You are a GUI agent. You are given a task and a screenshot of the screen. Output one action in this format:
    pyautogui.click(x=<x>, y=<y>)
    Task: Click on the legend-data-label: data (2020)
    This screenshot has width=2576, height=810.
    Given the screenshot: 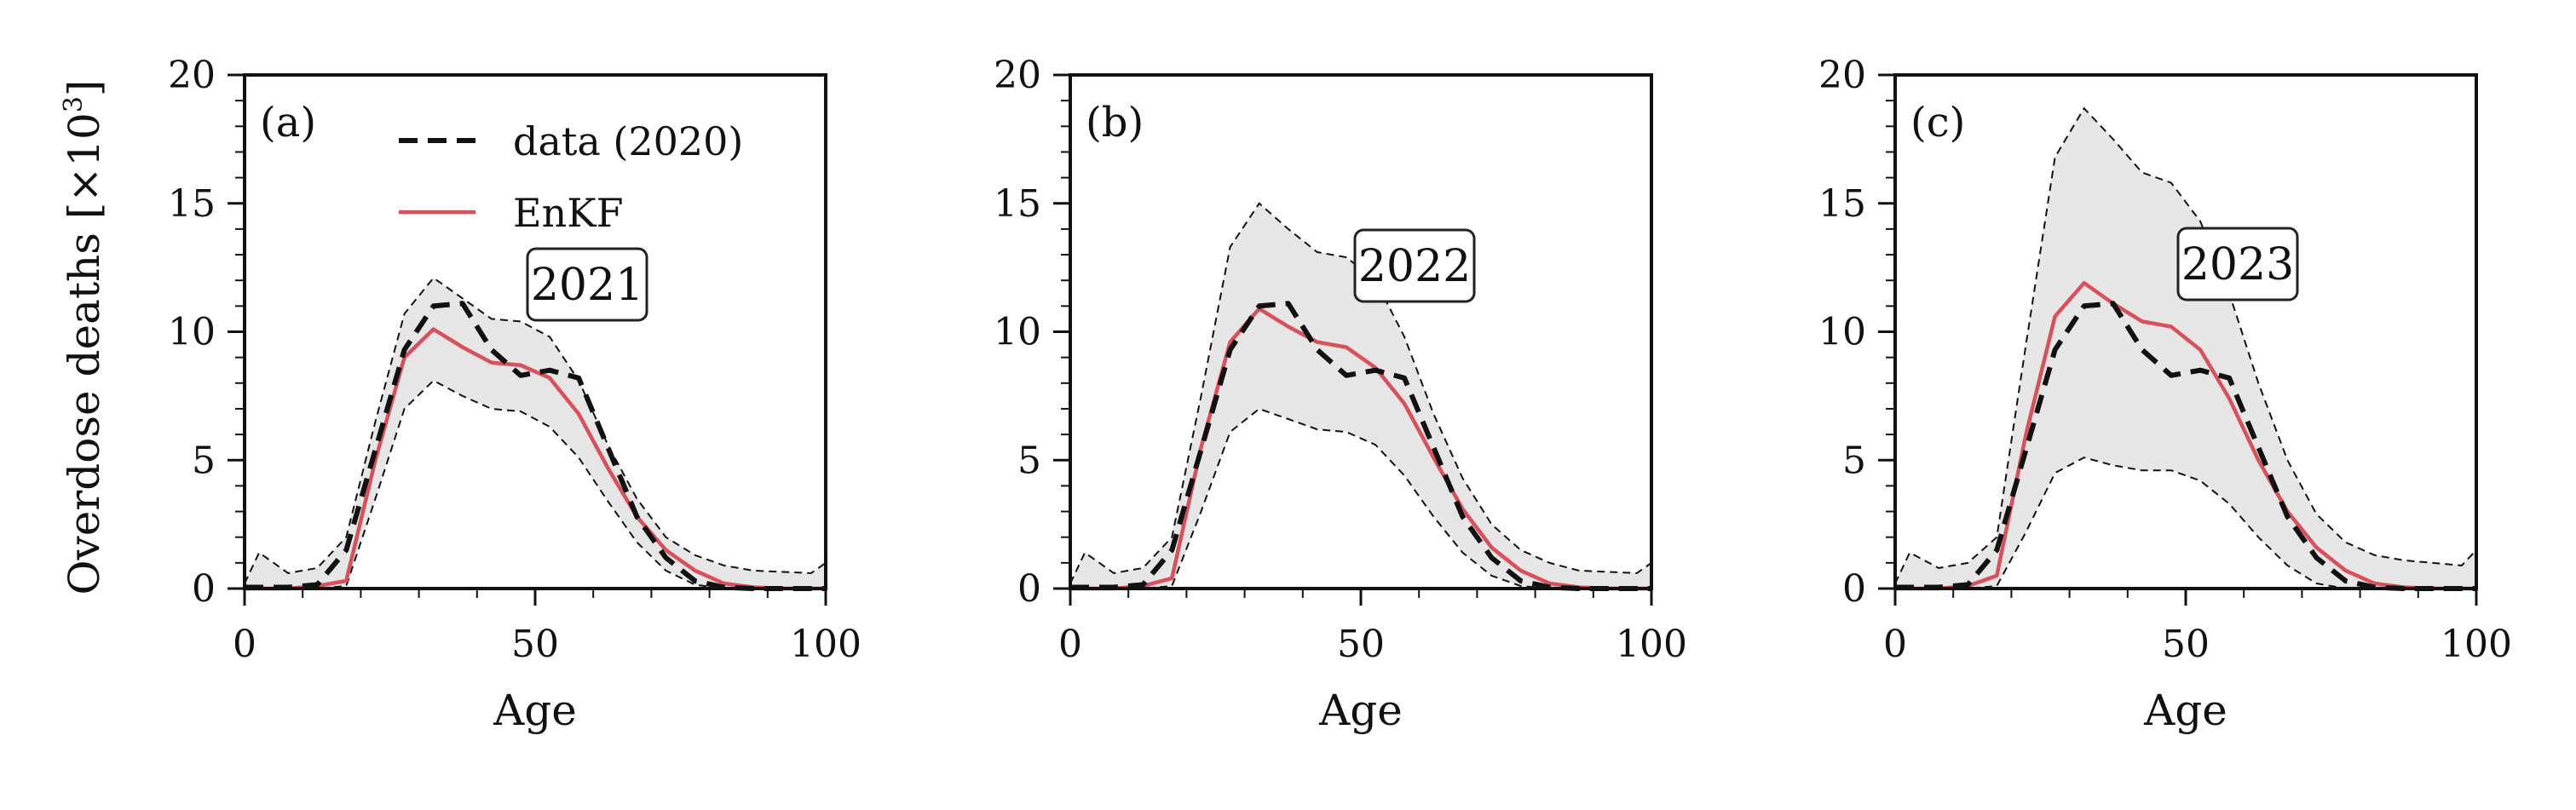 What is the action you would take?
    pyautogui.click(x=628, y=141)
    